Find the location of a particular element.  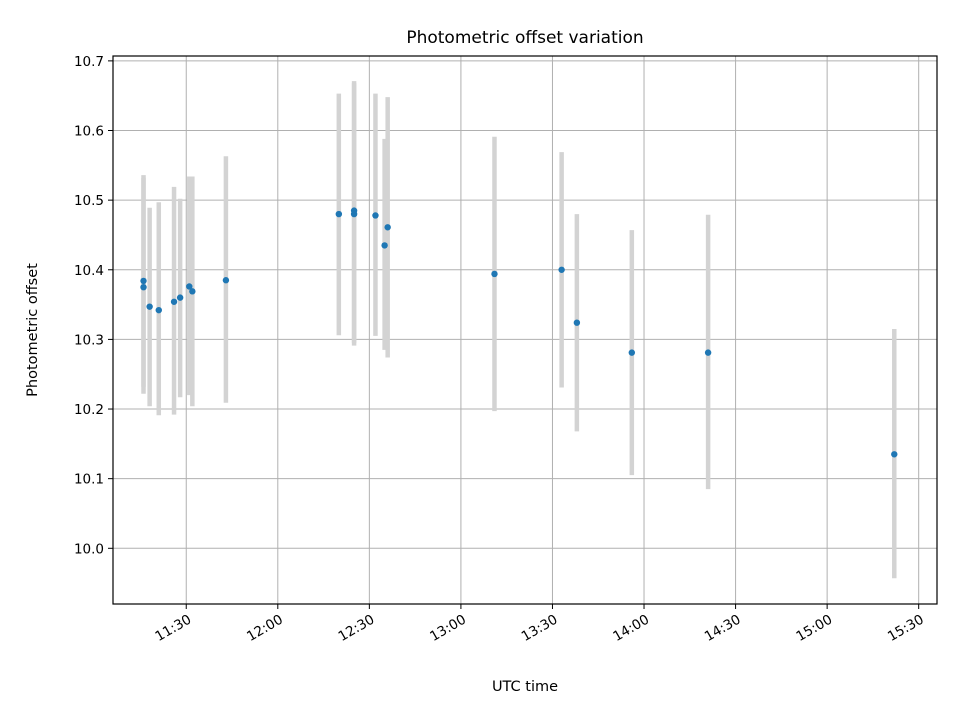

x-axis-title: UTC time is located at coordinates (525, 687).